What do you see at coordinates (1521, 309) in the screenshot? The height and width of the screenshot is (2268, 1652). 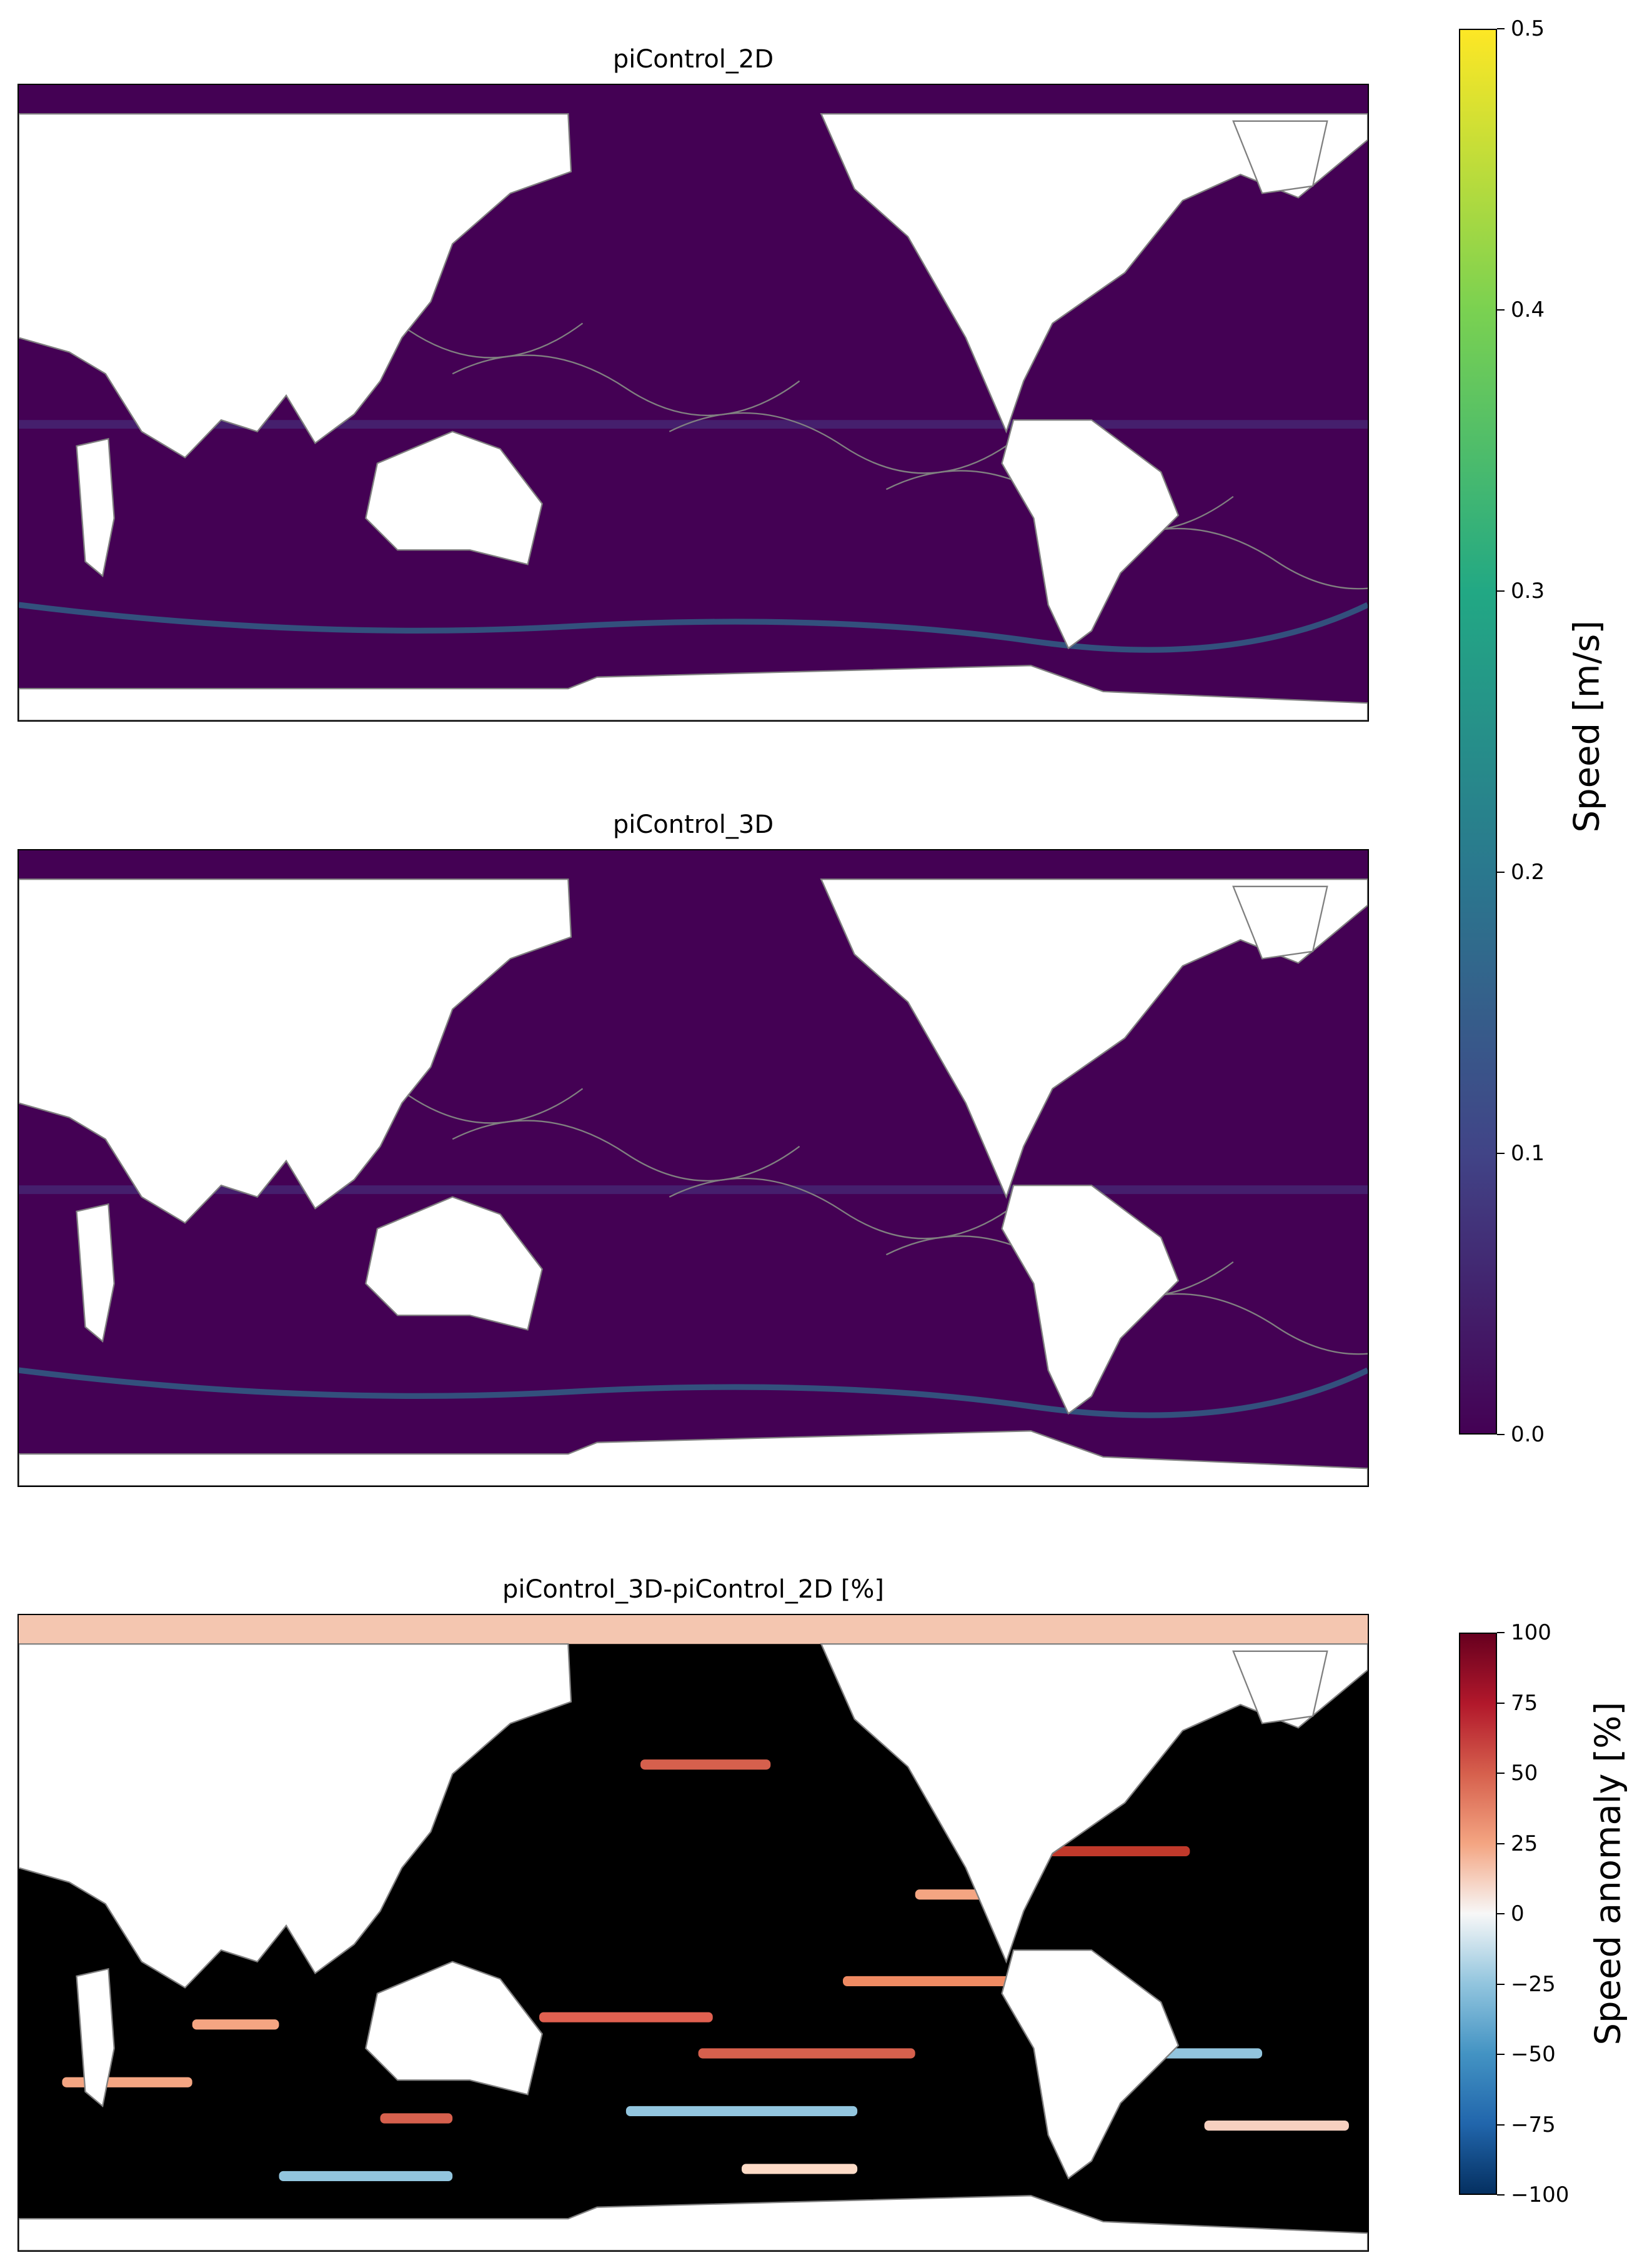 I see `colorbar-tick: 0.4` at bounding box center [1521, 309].